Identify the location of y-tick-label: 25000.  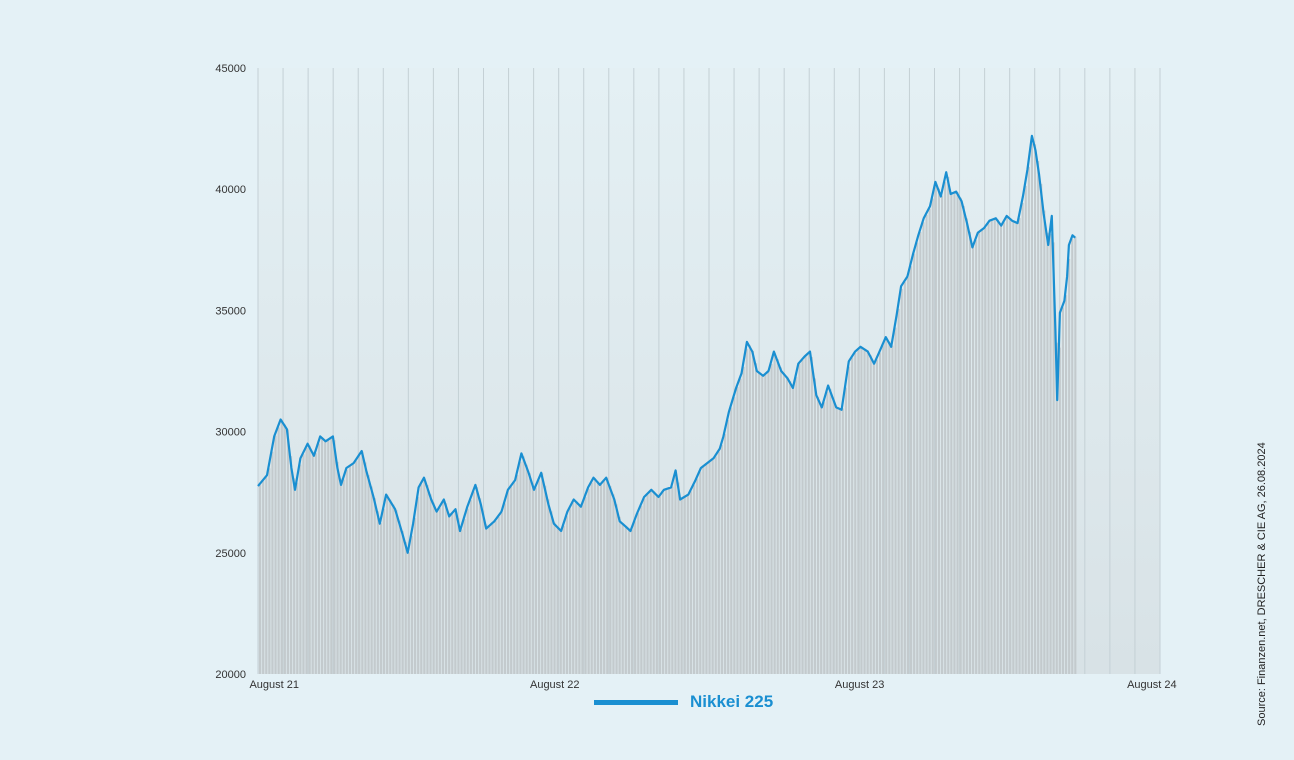
(230, 554).